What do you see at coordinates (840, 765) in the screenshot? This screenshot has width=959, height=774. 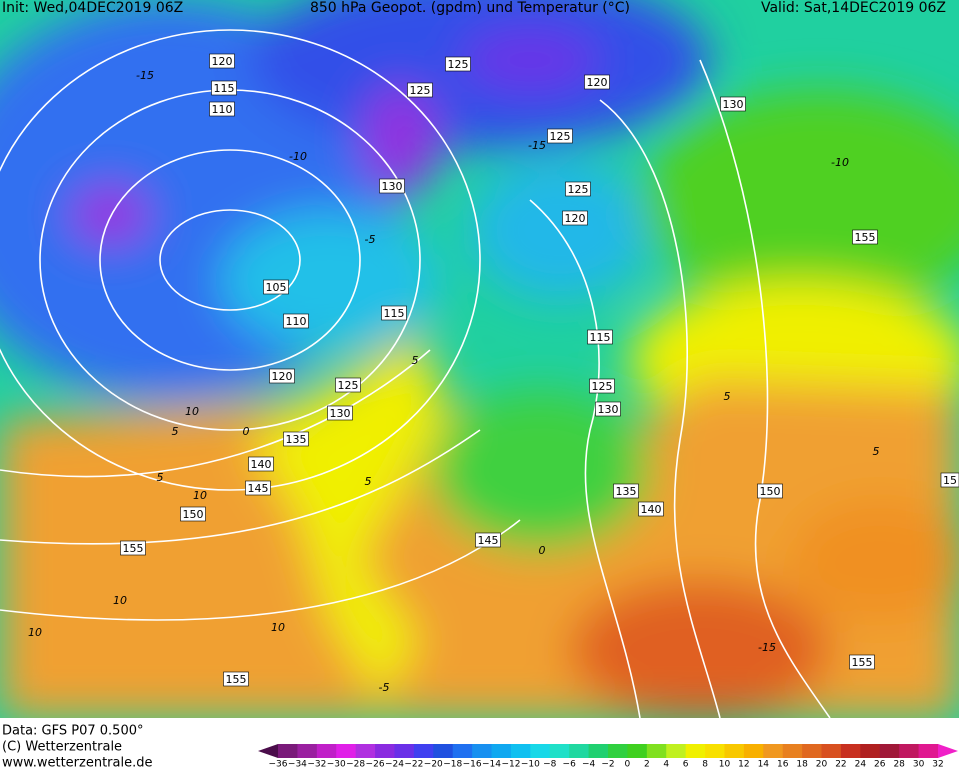 I see `scale-label: 22` at bounding box center [840, 765].